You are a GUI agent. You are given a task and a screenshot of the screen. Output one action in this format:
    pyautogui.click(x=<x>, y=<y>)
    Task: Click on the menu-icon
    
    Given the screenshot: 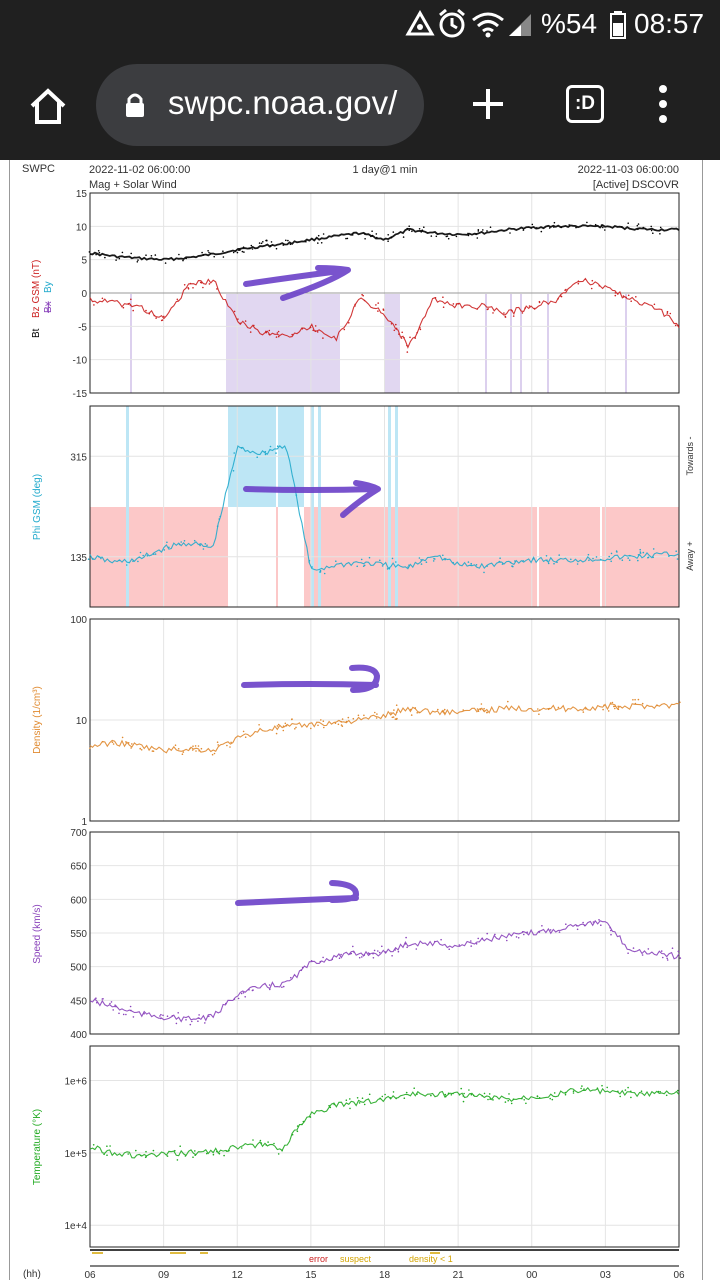 What is the action you would take?
    pyautogui.click(x=663, y=104)
    